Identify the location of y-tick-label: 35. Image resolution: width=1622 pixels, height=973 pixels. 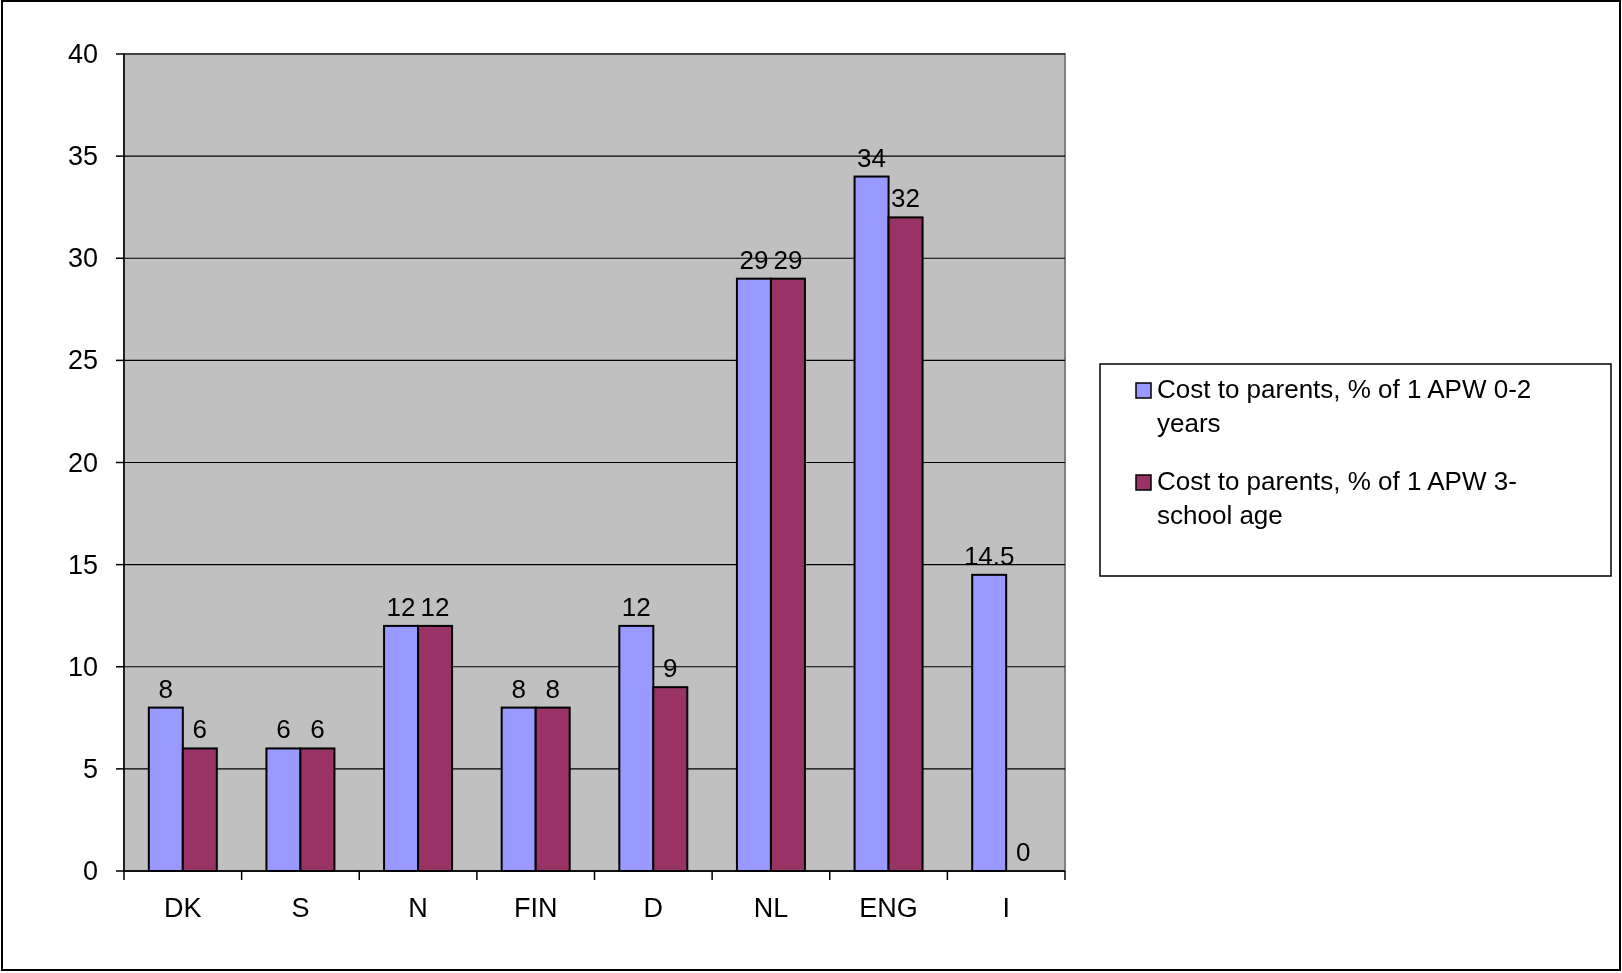
(82, 156).